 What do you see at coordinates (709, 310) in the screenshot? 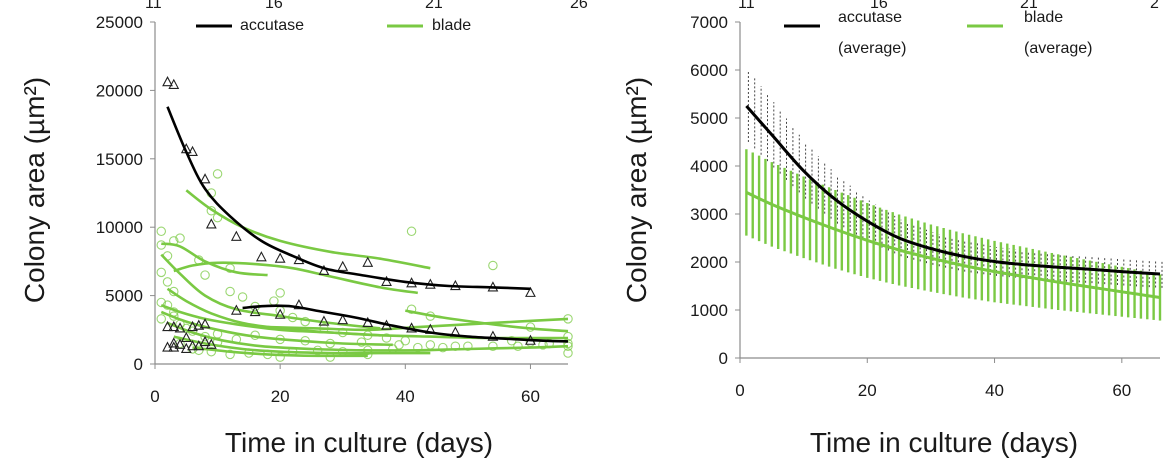
I see `y-tick-label: 1000` at bounding box center [709, 310].